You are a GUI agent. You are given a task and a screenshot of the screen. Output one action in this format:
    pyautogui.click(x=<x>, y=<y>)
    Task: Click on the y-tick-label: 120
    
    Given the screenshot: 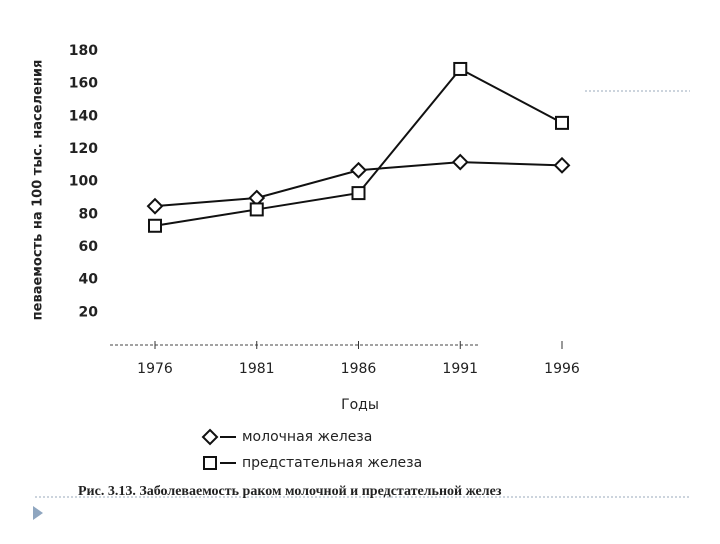 What is the action you would take?
    pyautogui.click(x=83, y=149)
    